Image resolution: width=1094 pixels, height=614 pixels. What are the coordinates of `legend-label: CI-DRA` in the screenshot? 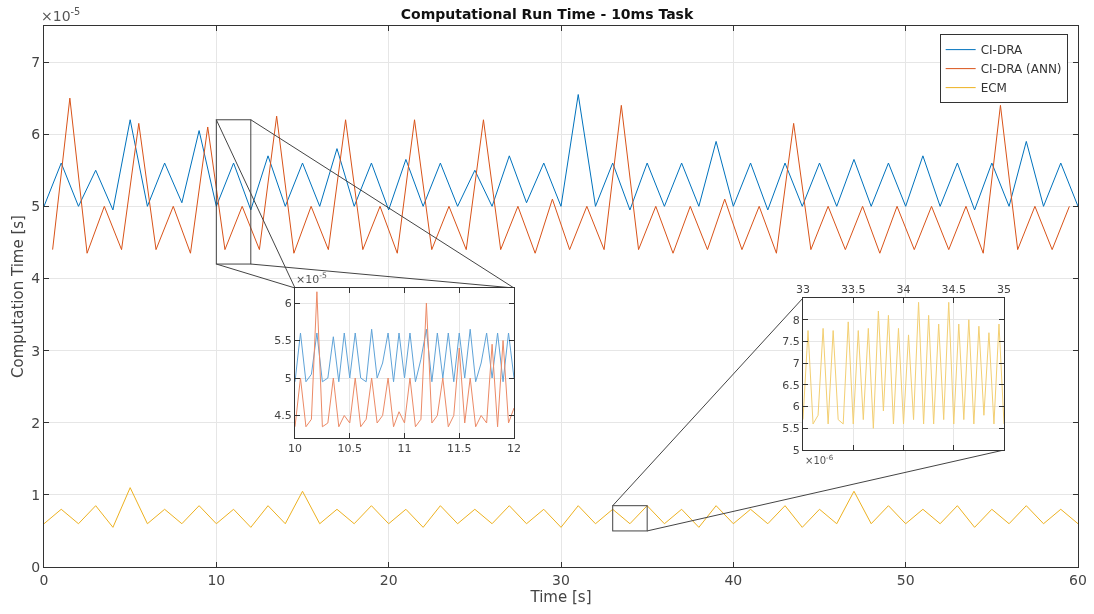 It's located at (1001, 50).